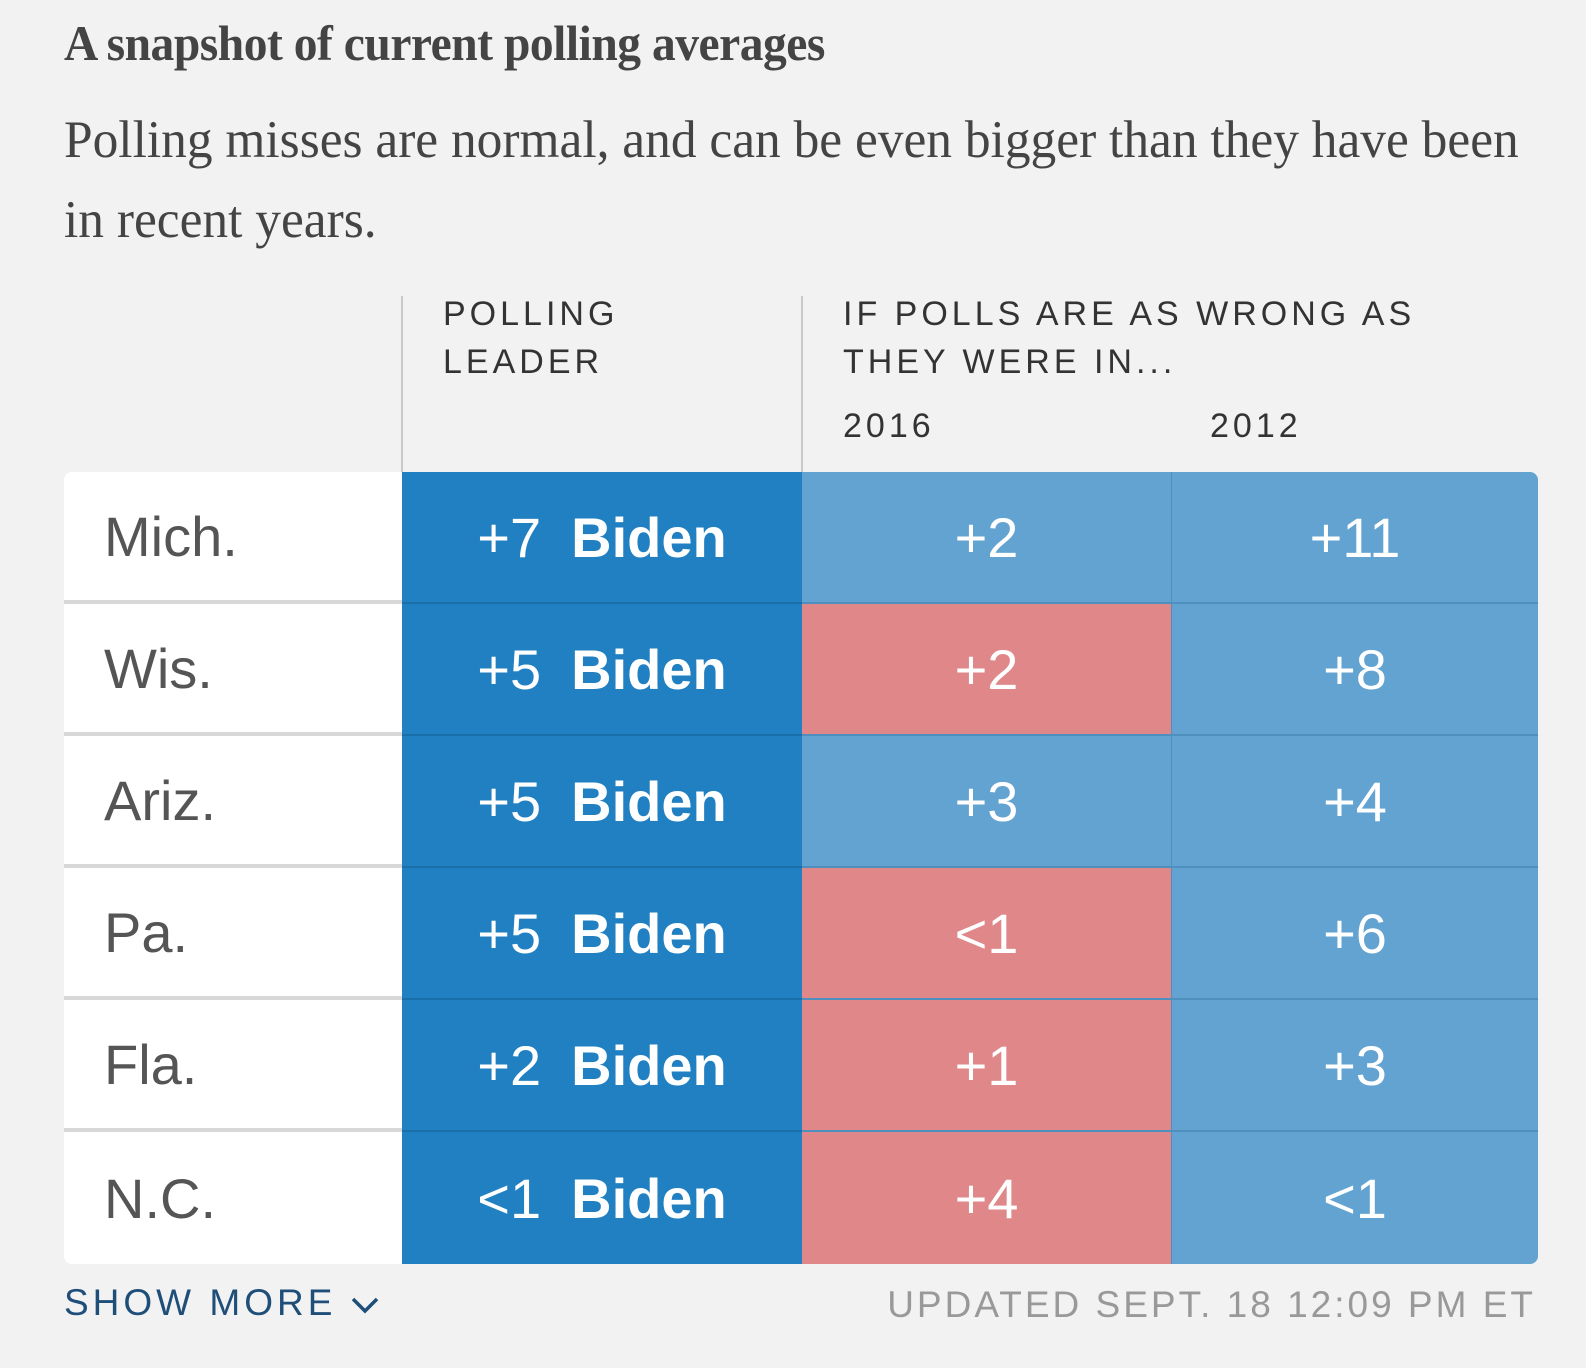 This screenshot has height=1368, width=1586. Describe the element at coordinates (530, 338) in the screenshot. I see `column-header-polling-leader: POLLING LEADER` at that location.